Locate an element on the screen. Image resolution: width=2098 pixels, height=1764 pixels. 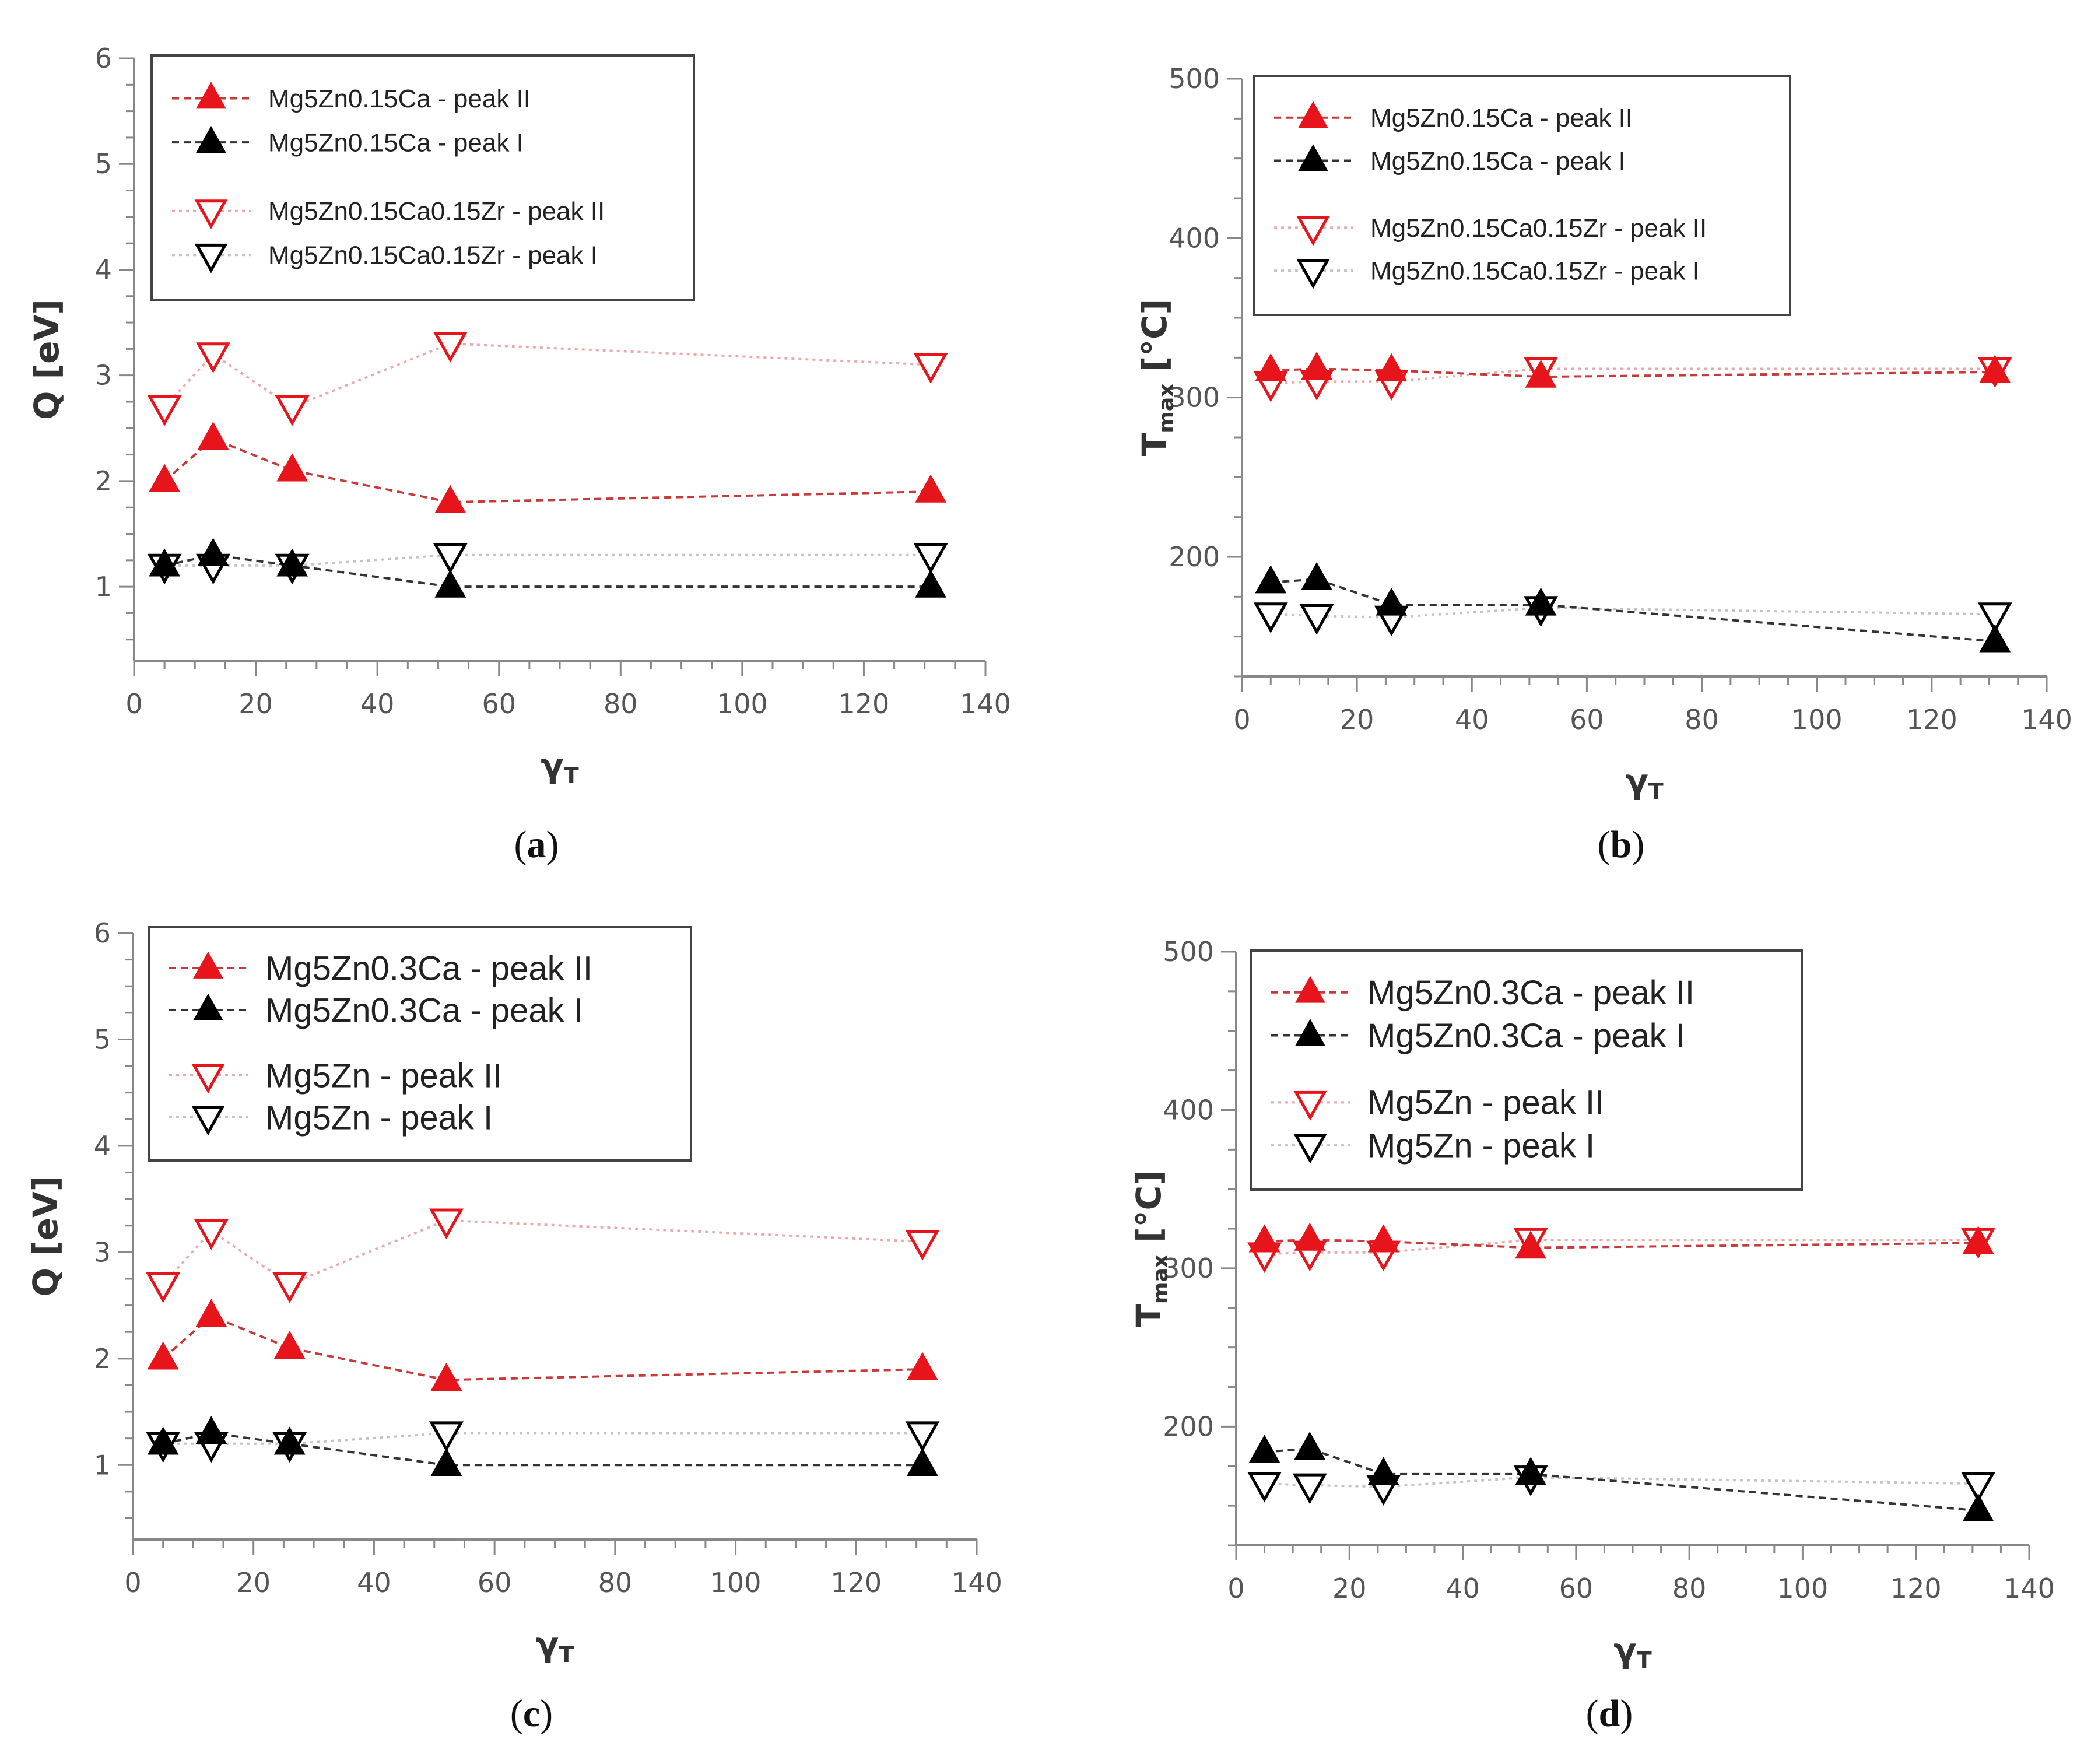
panel-caption: (c) is located at coordinates (531, 1714).